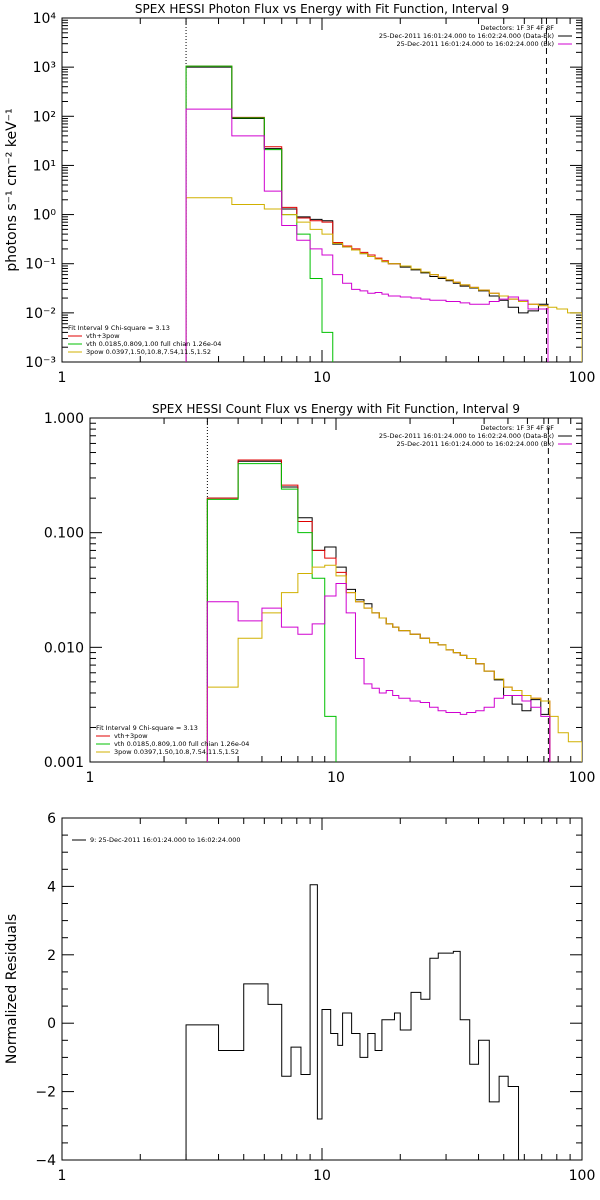  Describe the element at coordinates (64, 763) in the screenshot. I see `y-tick-label: 0.001` at that location.